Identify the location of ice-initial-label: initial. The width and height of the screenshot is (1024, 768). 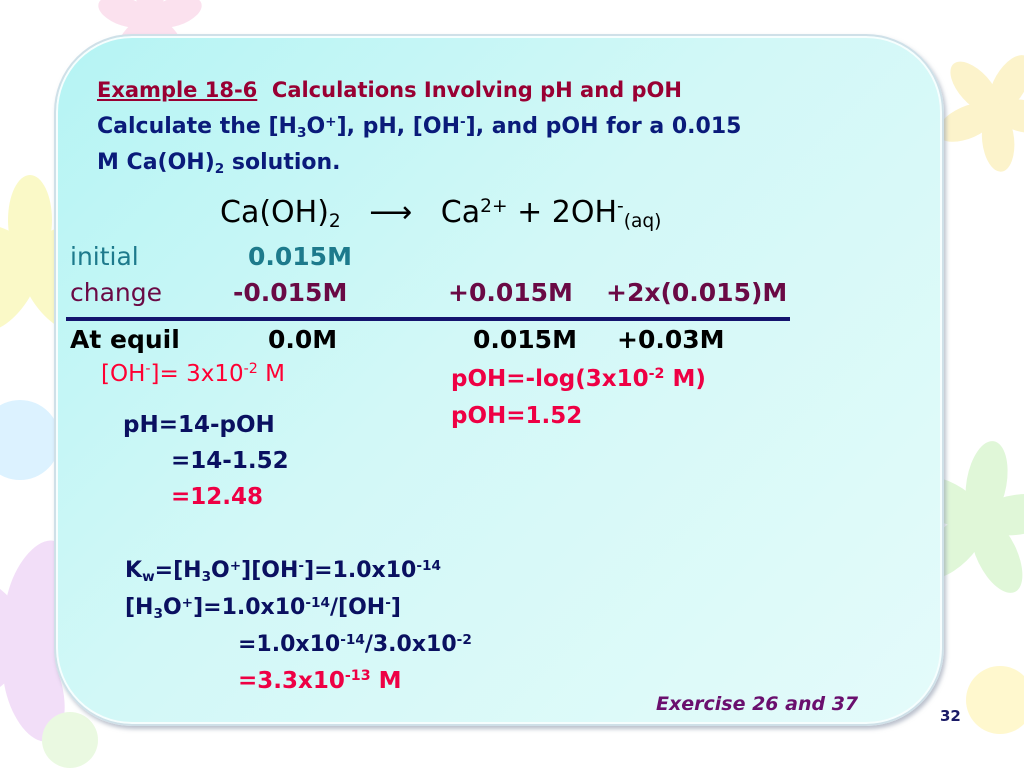
(104, 256).